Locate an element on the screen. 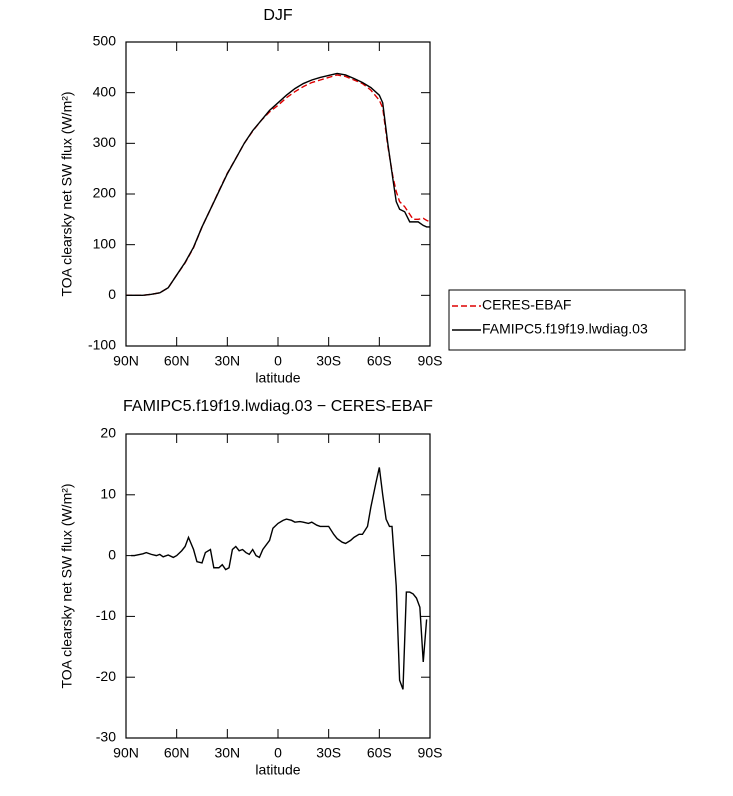 This screenshot has width=733, height=796. chart-title: DJF is located at coordinates (278, 15).